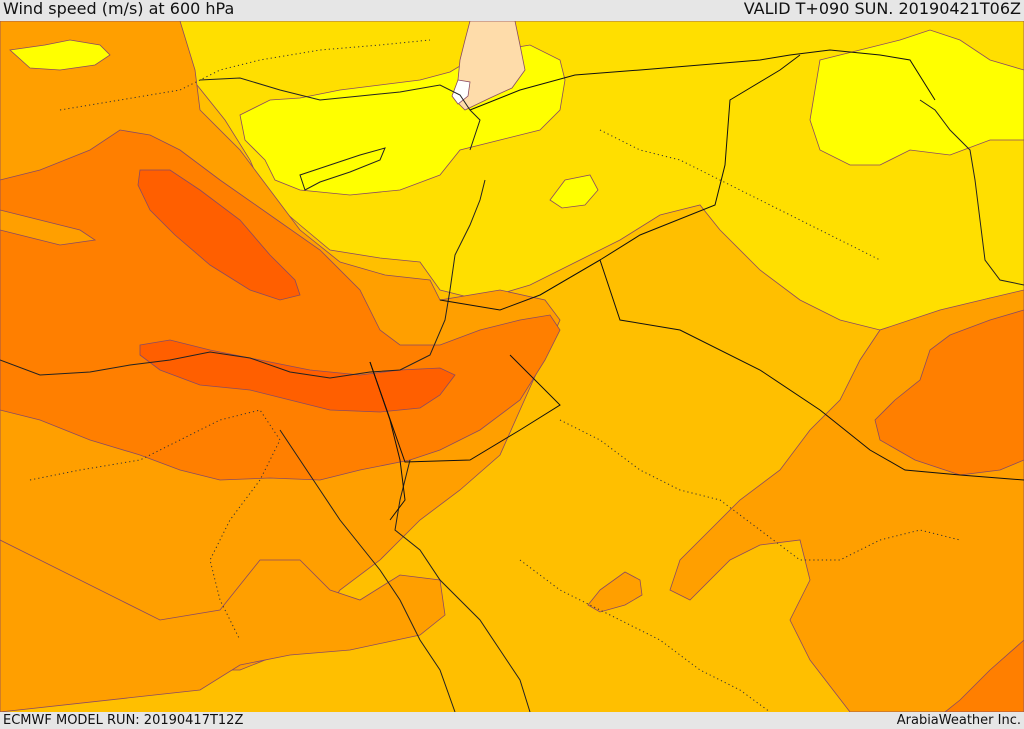 The height and width of the screenshot is (729, 1024). I want to click on coastline-red-sea, so click(367, 570).